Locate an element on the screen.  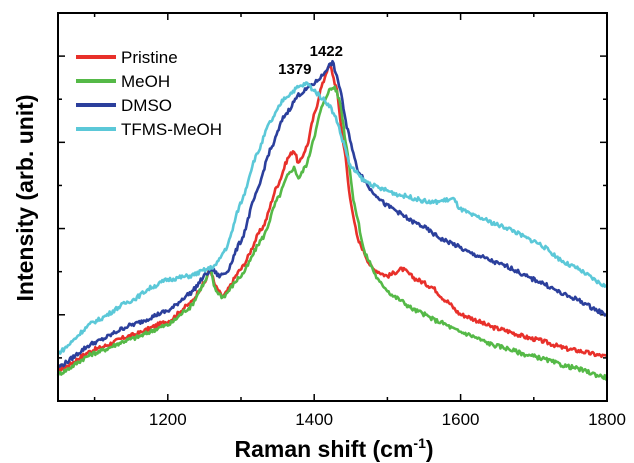
legend-label: MeOH is located at coordinates (145, 81).